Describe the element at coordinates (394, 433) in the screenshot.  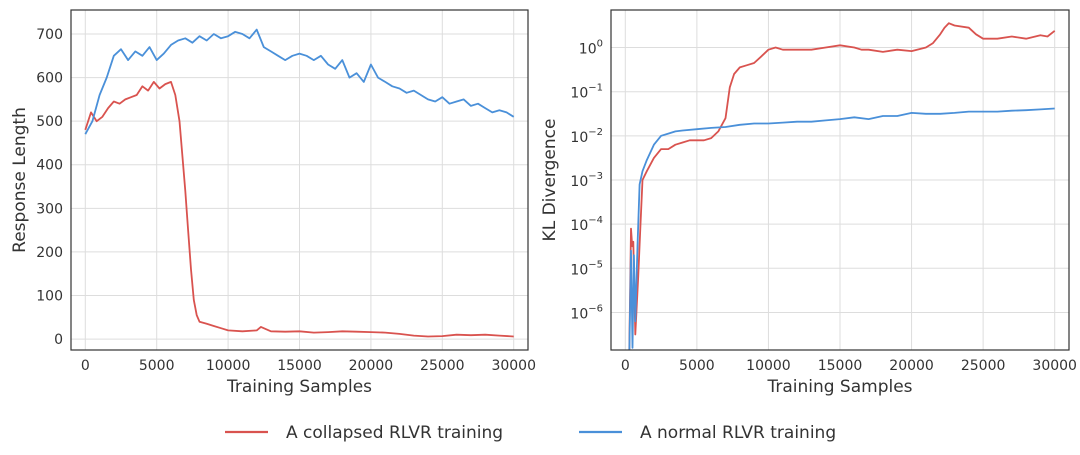
I see `legend-label-collapsed: A collapsed RLVR training` at that location.